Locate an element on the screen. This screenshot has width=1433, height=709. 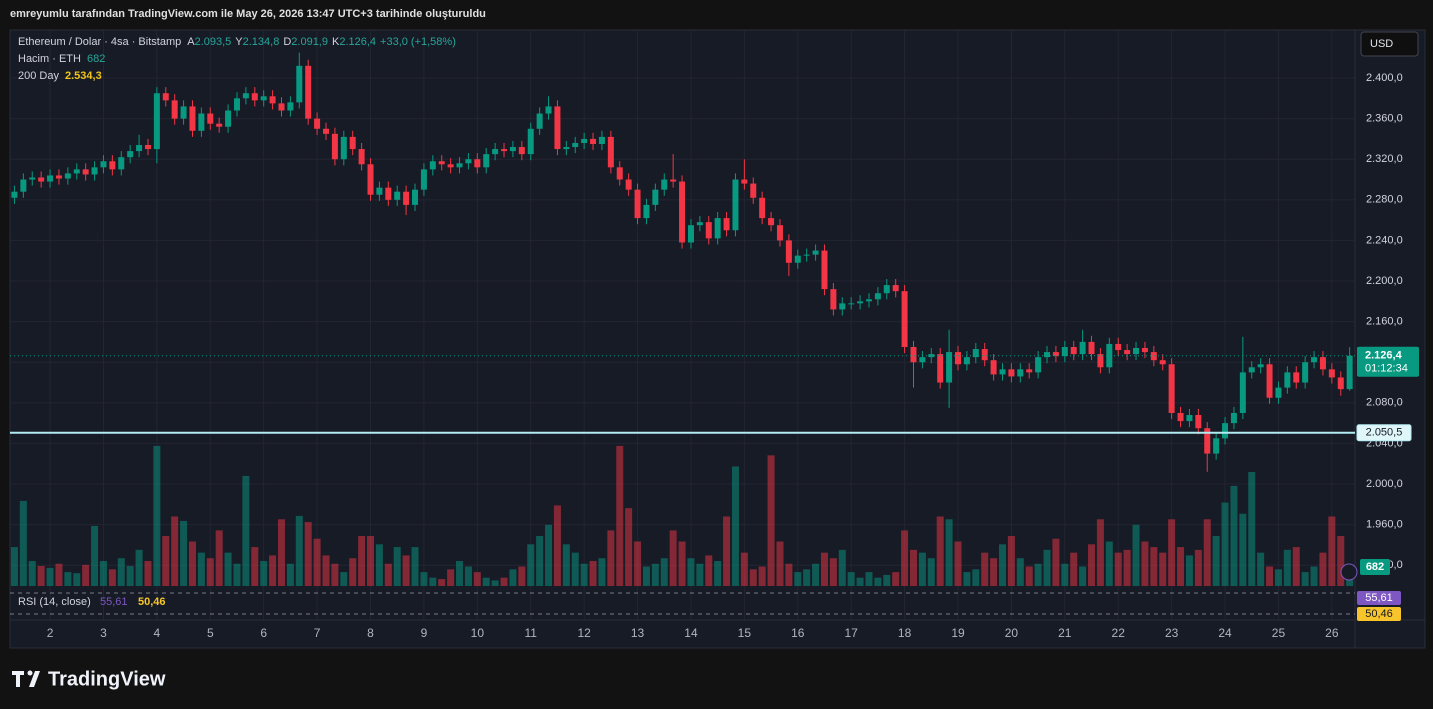
volume-legend: Hacim · ETH 682 is located at coordinates (61, 59).